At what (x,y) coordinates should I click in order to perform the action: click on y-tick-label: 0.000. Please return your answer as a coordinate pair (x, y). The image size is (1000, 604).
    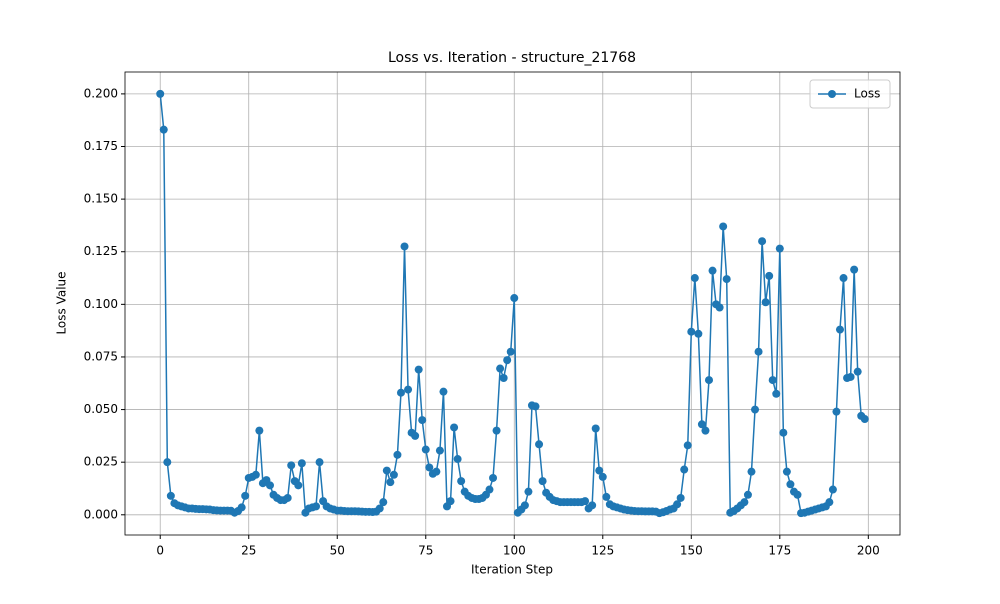
    Looking at the image, I should click on (101, 514).